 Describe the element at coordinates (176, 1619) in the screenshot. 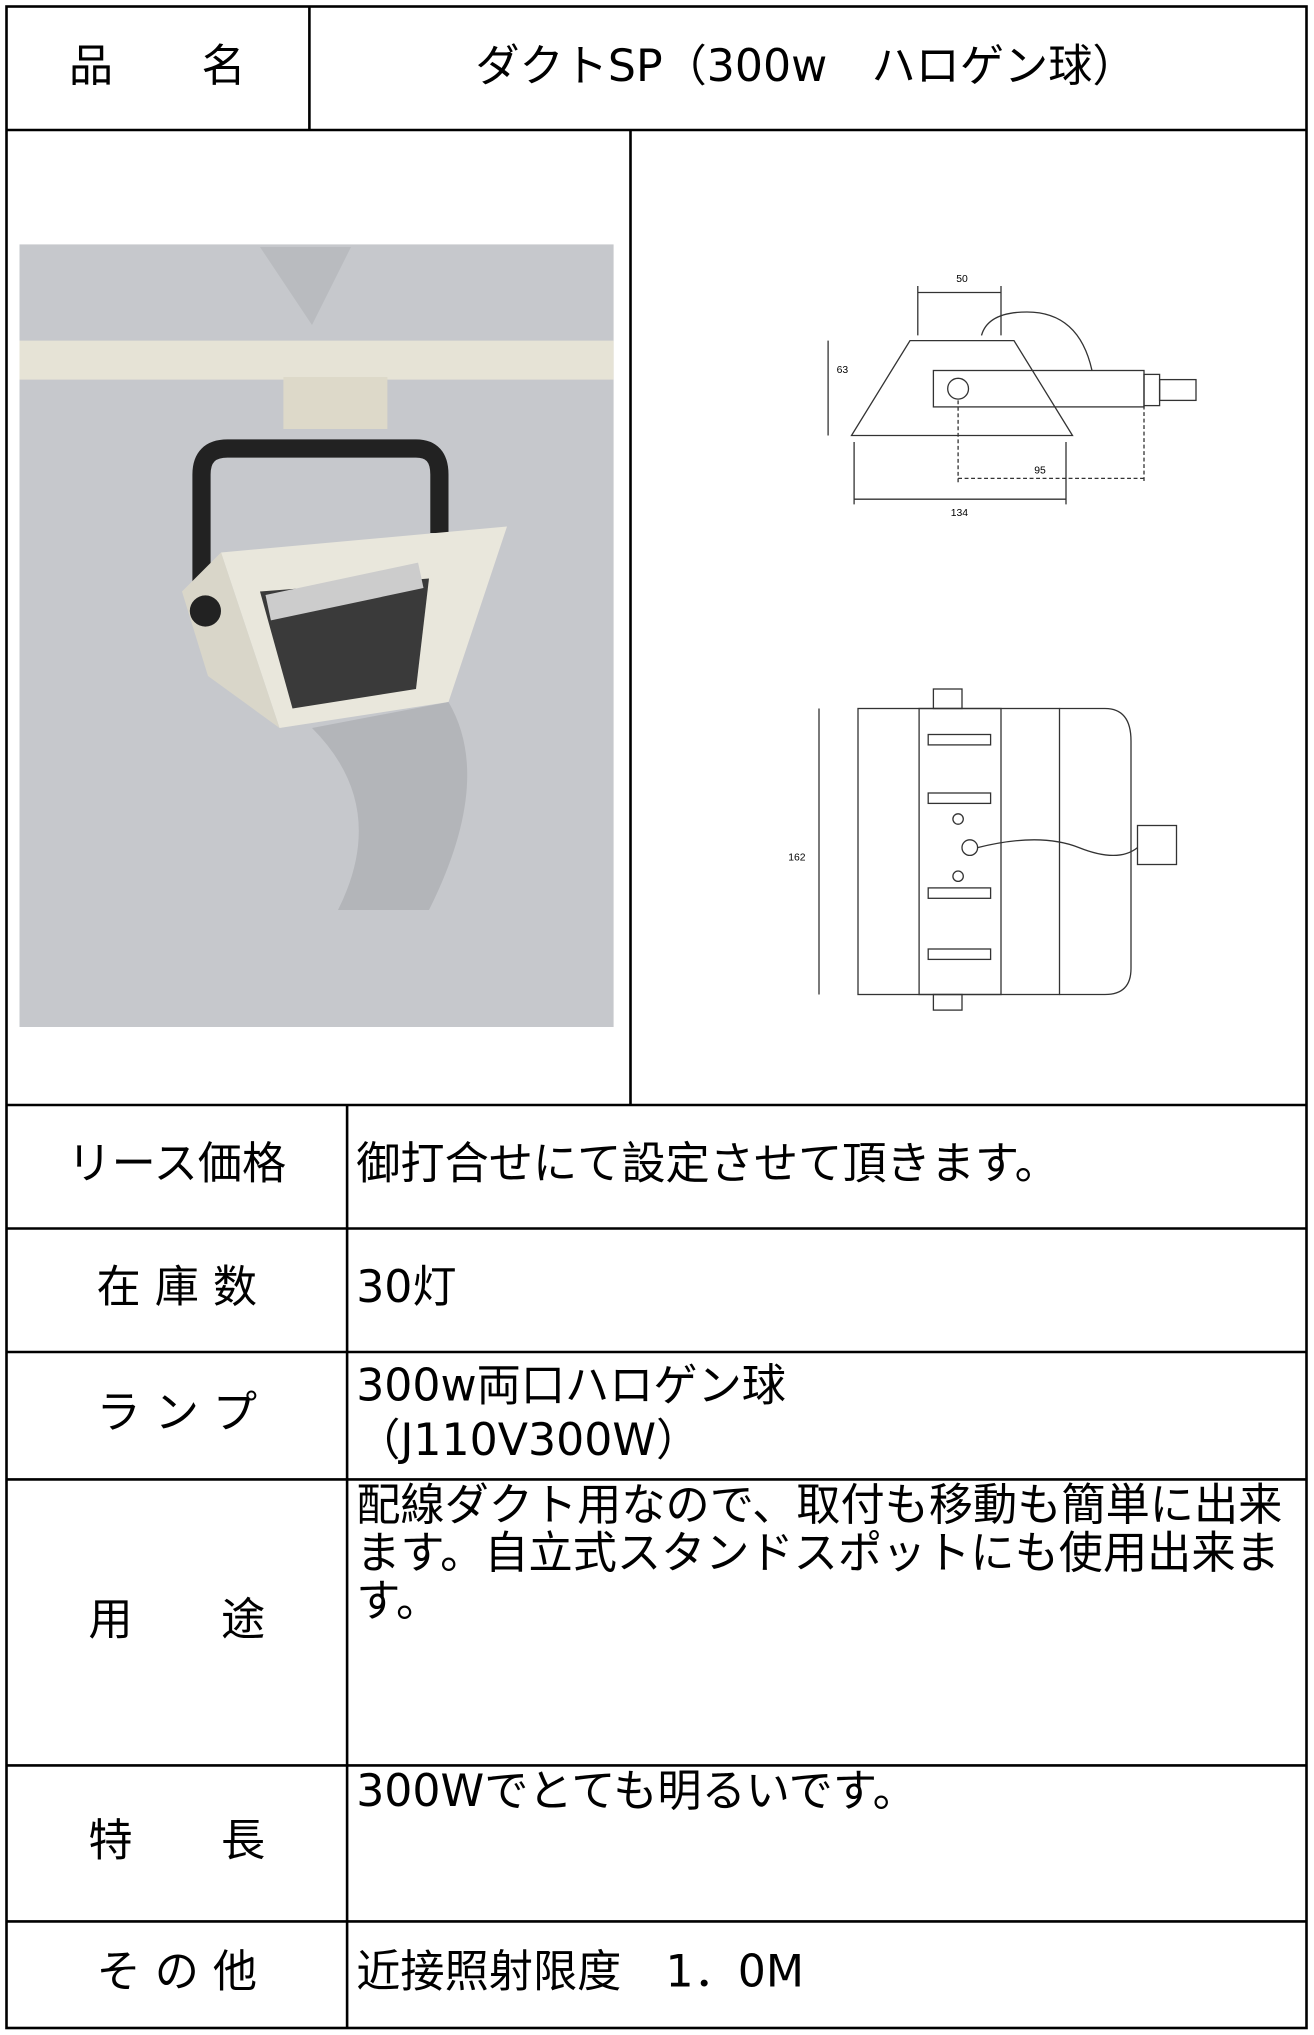

I see `row-label: 用 途` at that location.